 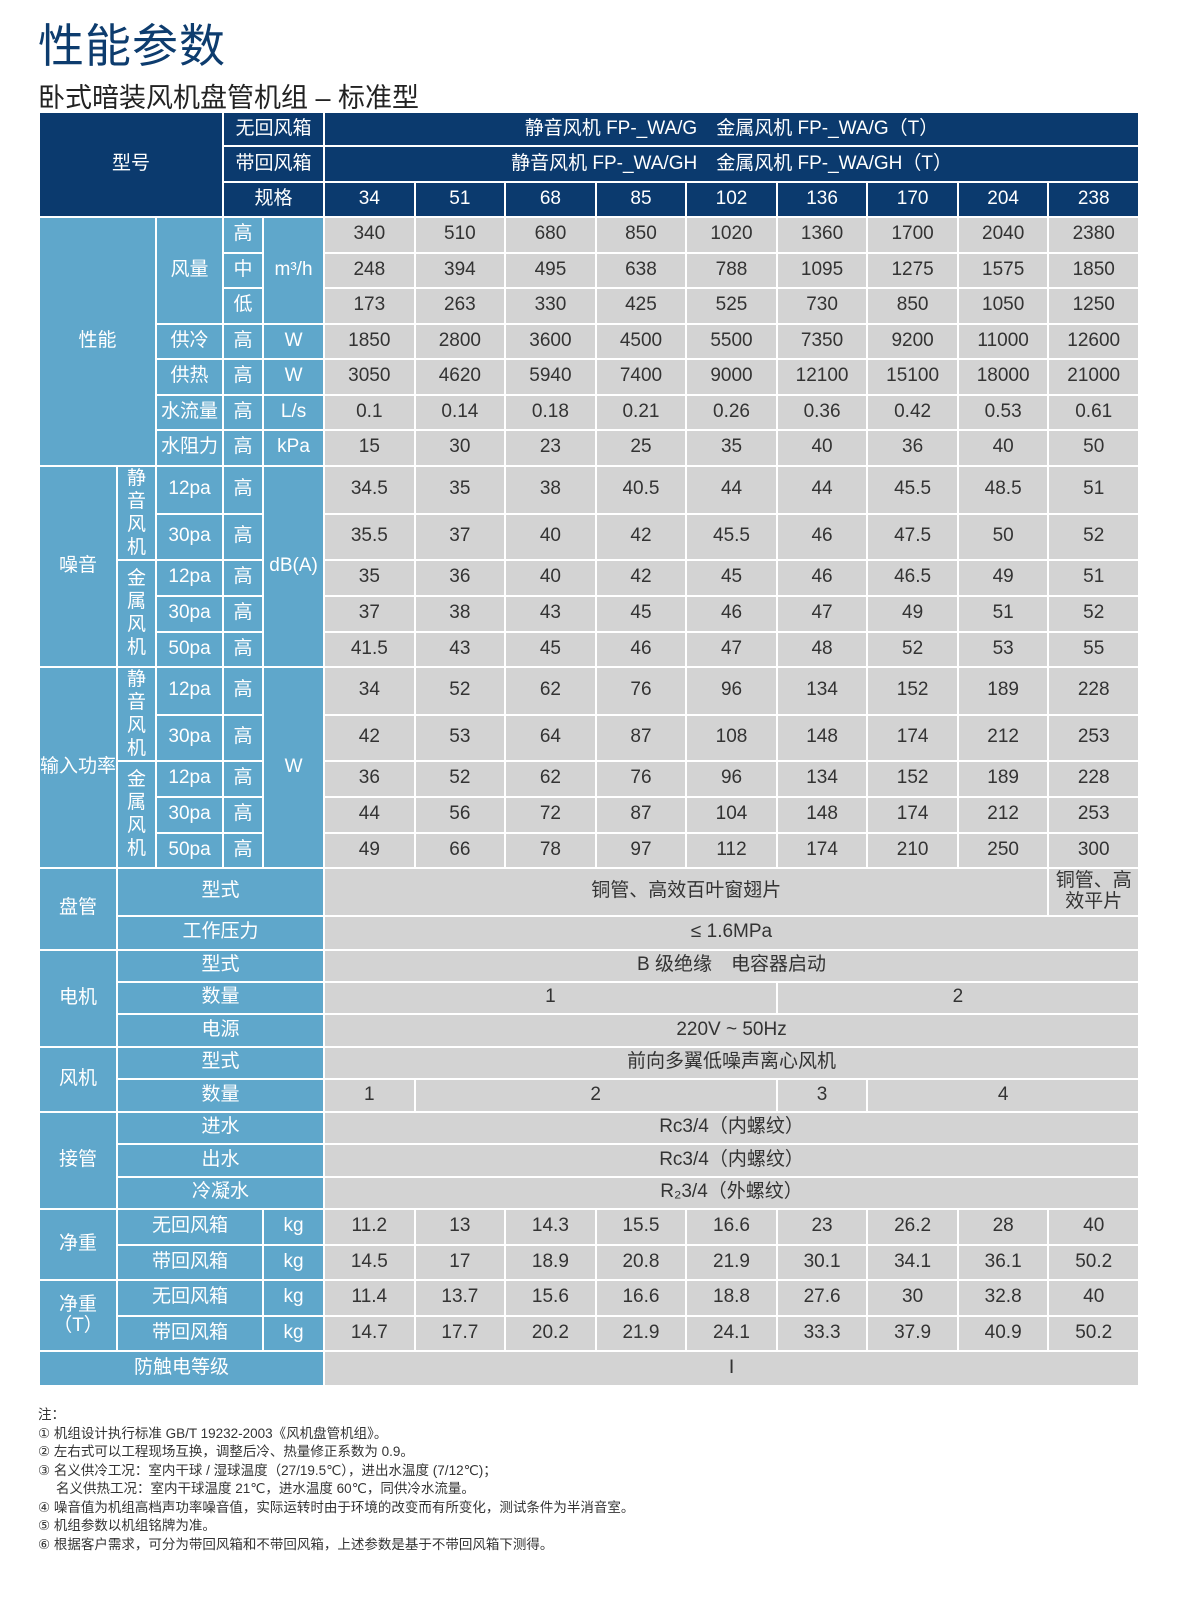 I want to click on value-cell: 32.8, so click(x=1003, y=1298).